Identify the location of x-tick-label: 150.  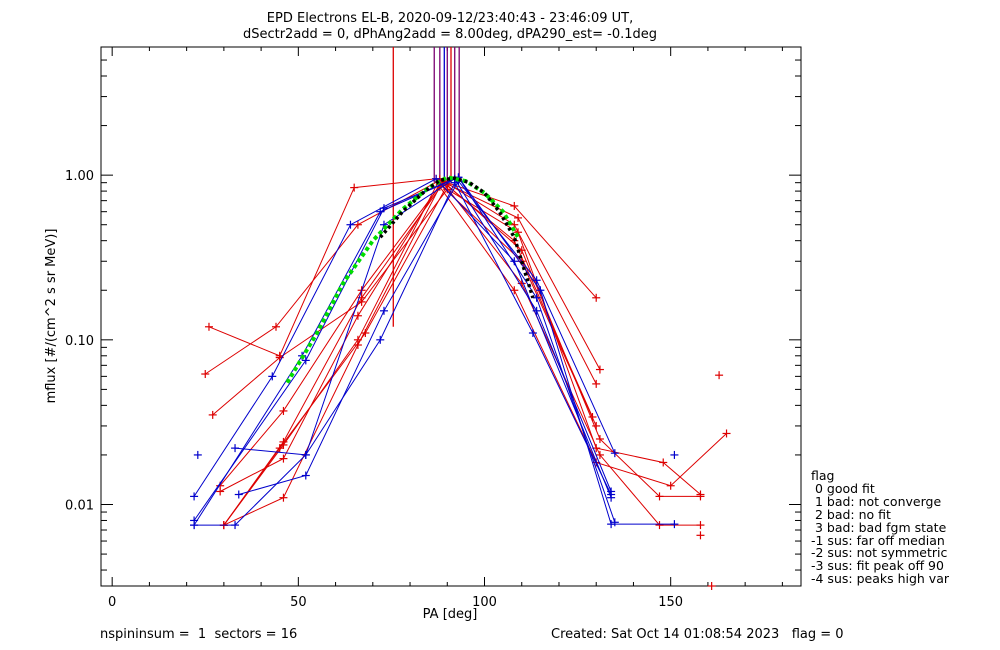
(670, 602).